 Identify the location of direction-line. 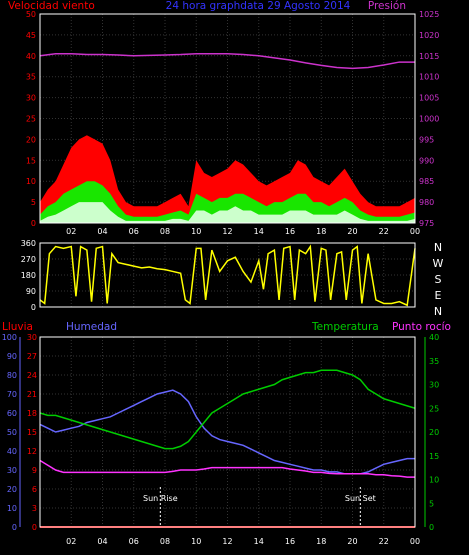
(227, 275).